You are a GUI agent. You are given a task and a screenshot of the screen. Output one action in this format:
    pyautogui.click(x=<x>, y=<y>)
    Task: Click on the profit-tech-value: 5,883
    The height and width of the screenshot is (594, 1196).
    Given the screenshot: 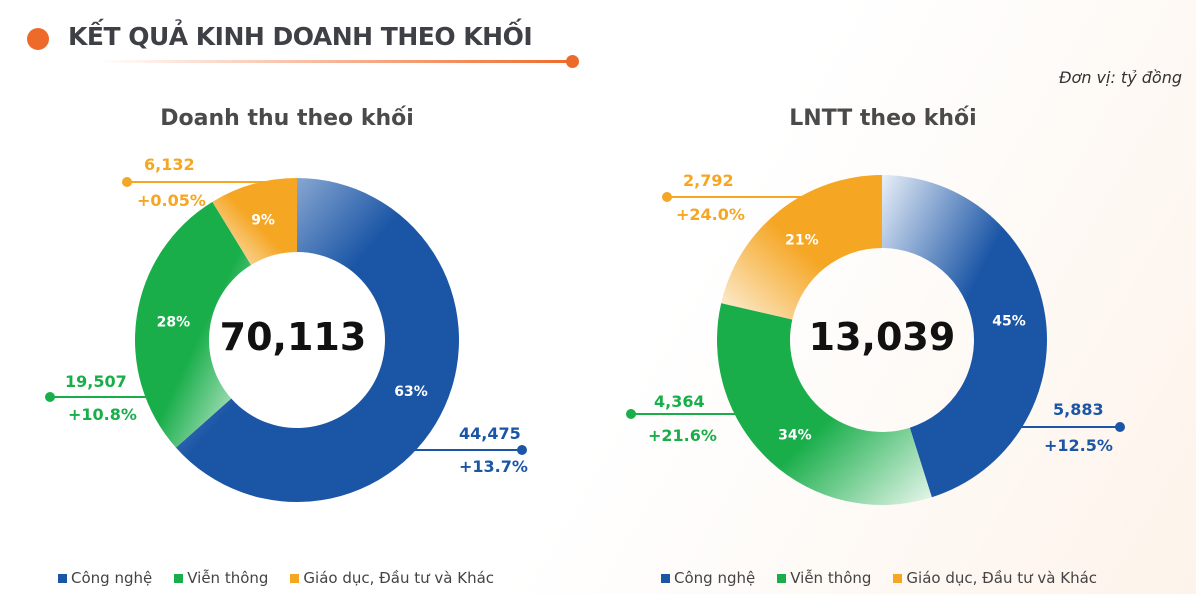 What is the action you would take?
    pyautogui.click(x=1078, y=409)
    